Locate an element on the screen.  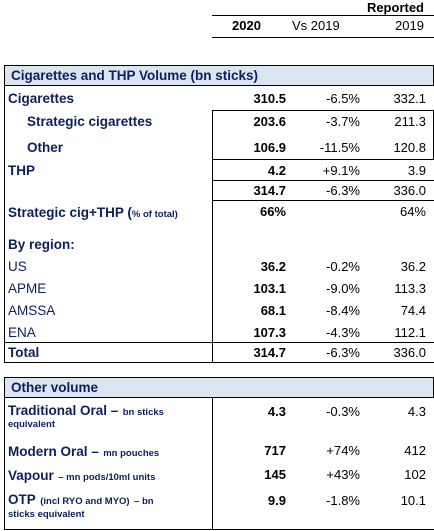
row-apme-2019: 113.3 is located at coordinates (410, 288).